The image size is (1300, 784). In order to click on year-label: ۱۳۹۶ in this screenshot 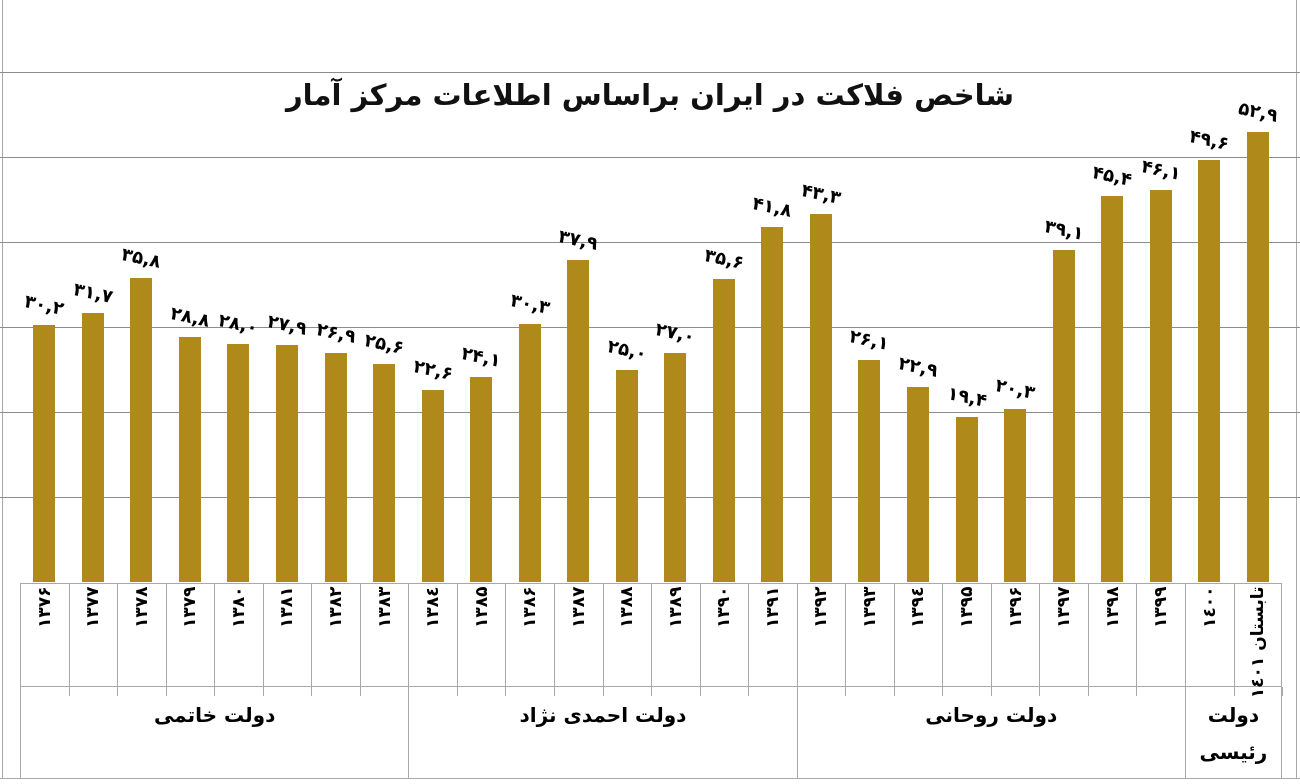, I will do `click(1015, 607)`.